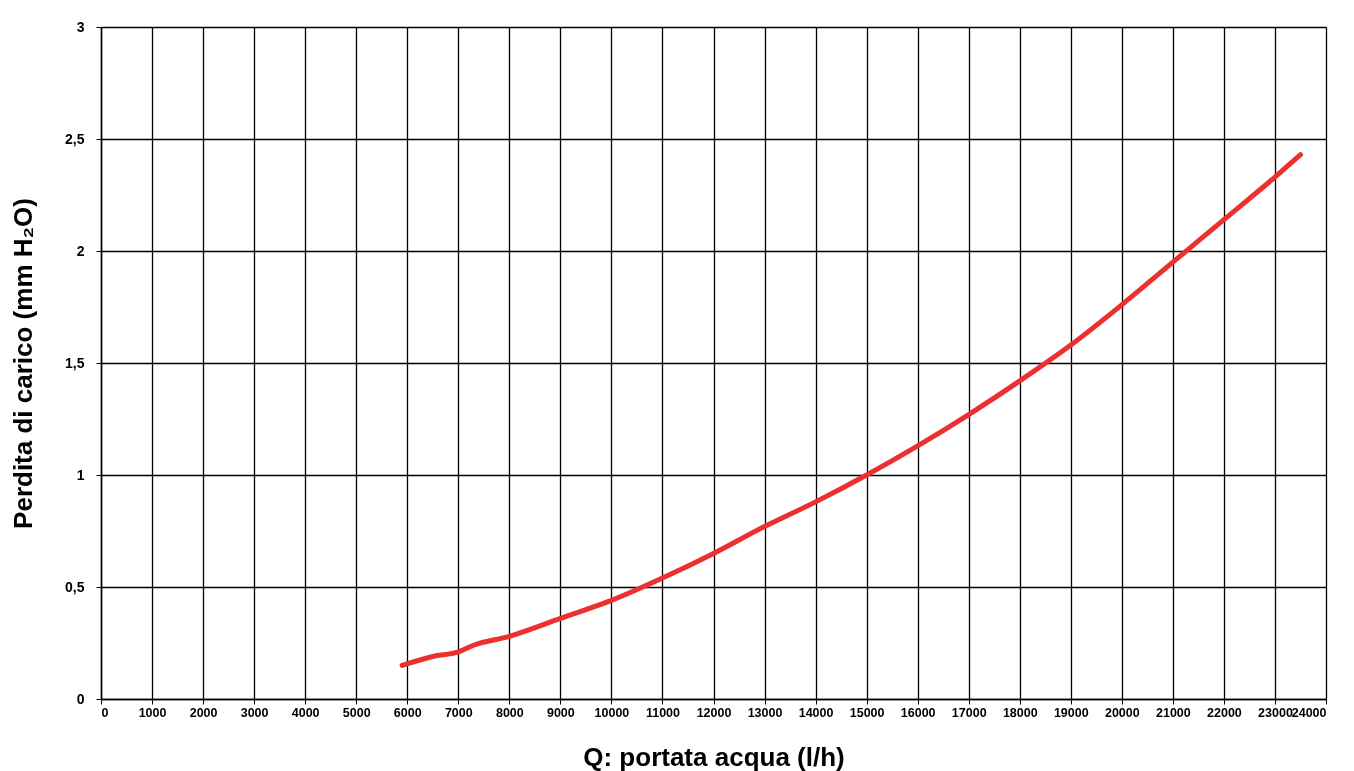 Image resolution: width=1354 pixels, height=771 pixels. Describe the element at coordinates (663, 712) in the screenshot. I see `x-tick-label: 11000` at that location.